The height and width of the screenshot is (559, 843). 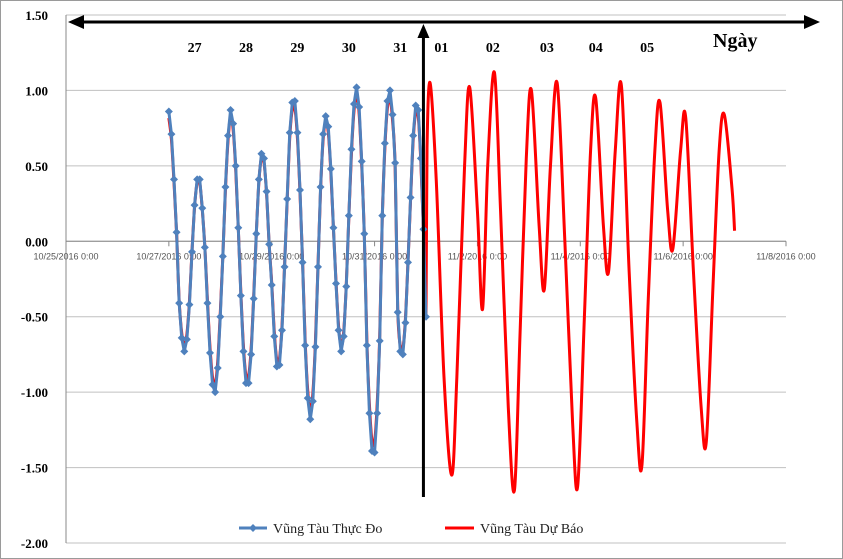 What do you see at coordinates (168, 256) in the screenshot?
I see `x-tick-label: 10/27/2016 0:00` at bounding box center [168, 256].